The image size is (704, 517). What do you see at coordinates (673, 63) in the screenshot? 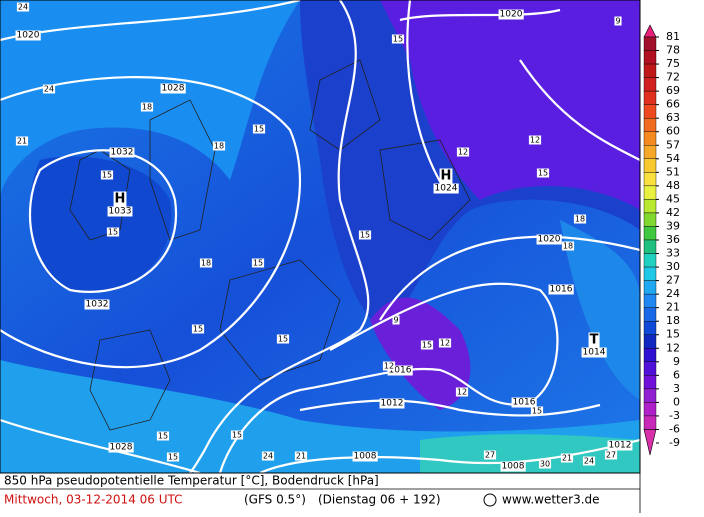
I see `colorbar-tick-label: 75` at bounding box center [673, 63].